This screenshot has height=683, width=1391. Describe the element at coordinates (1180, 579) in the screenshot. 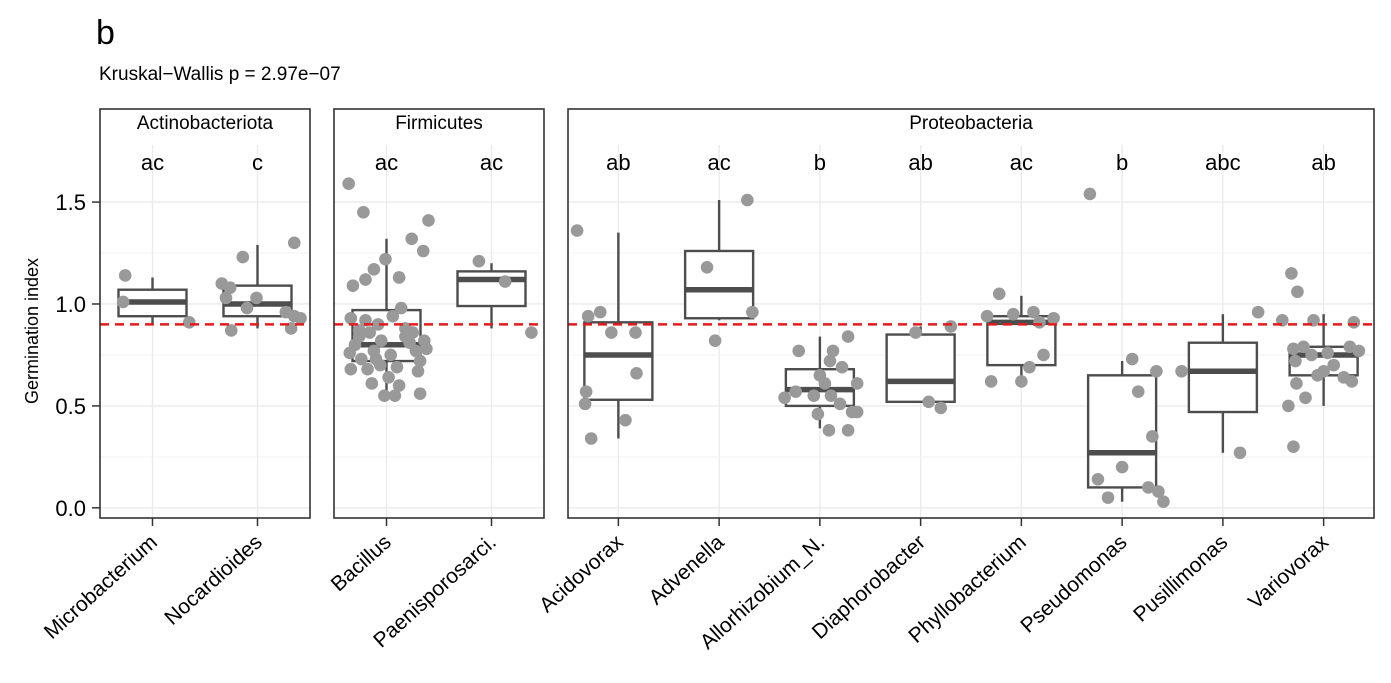

I see `x-tick-label: Pusillimonas` at that location.